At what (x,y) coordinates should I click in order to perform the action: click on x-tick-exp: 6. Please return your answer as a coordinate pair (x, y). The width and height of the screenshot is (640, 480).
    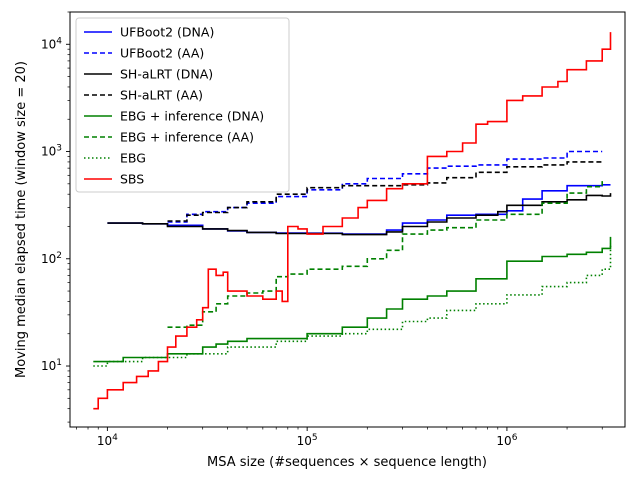
    Looking at the image, I should click on (515, 438).